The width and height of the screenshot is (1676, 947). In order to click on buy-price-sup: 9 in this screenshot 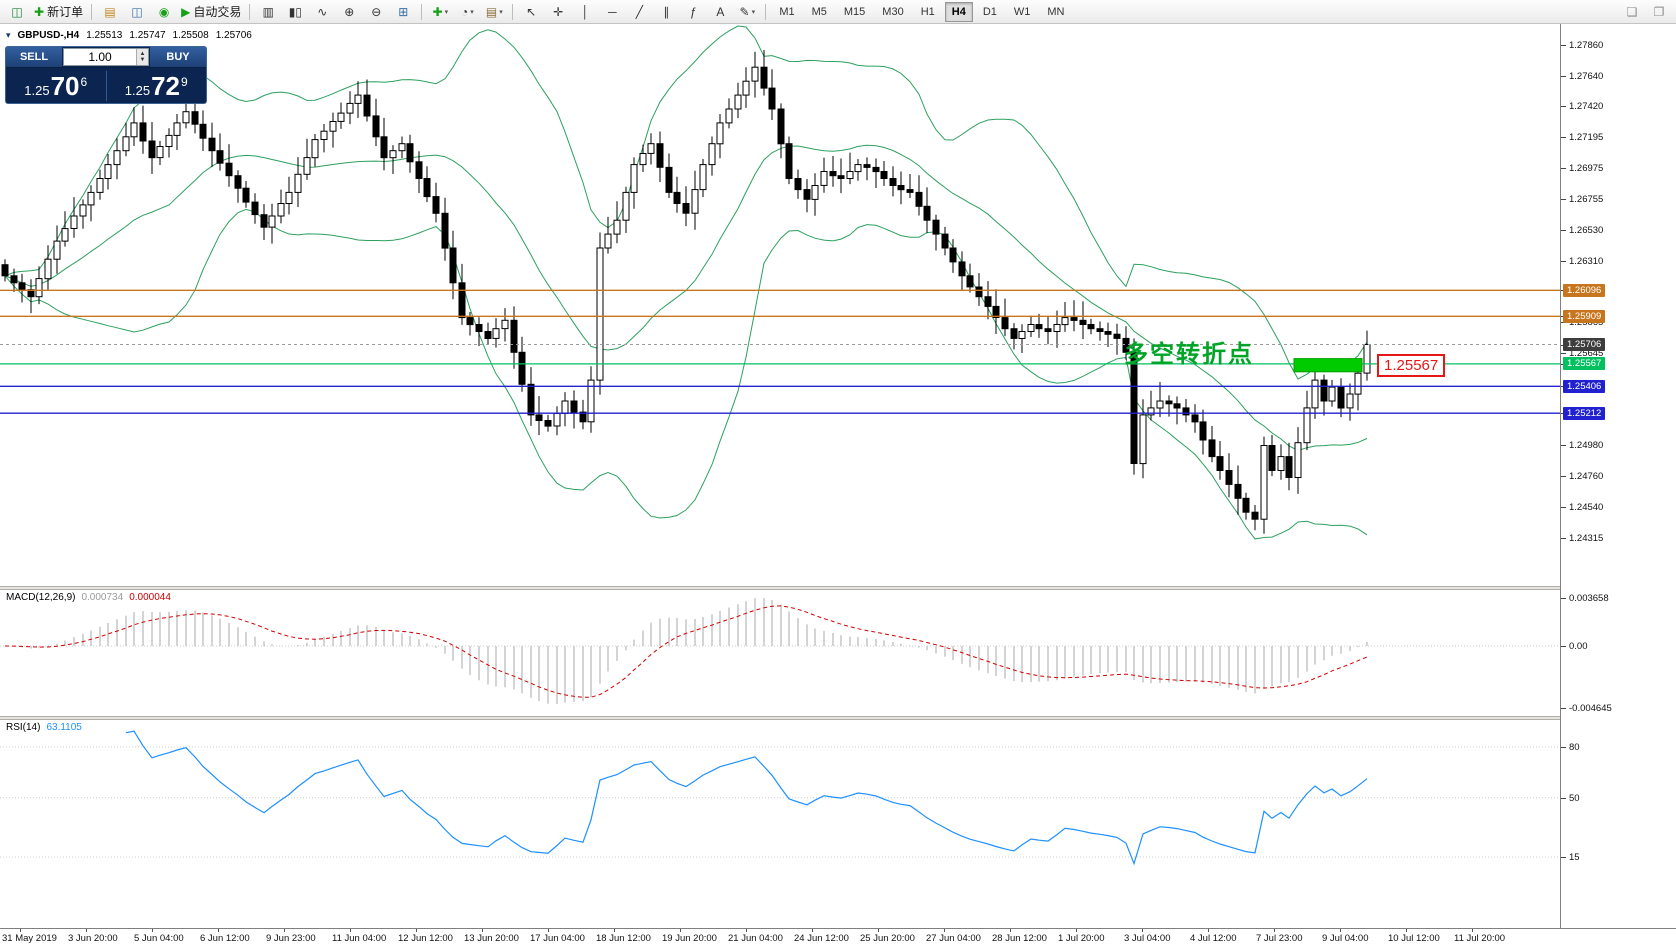, I will do `click(184, 82)`.